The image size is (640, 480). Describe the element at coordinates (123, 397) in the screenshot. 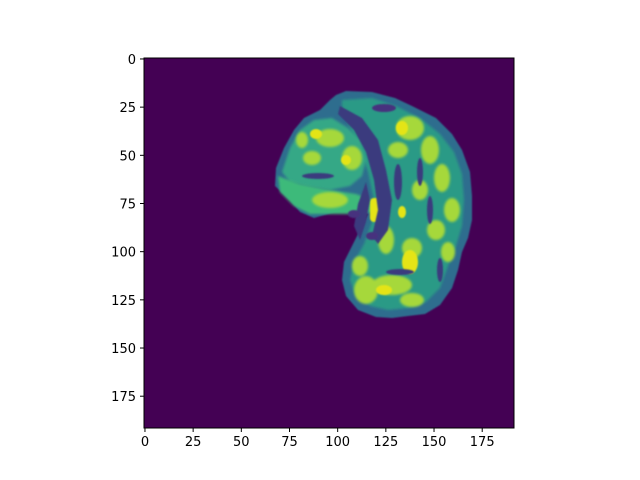

I see `y-tick-label: 175` at that location.